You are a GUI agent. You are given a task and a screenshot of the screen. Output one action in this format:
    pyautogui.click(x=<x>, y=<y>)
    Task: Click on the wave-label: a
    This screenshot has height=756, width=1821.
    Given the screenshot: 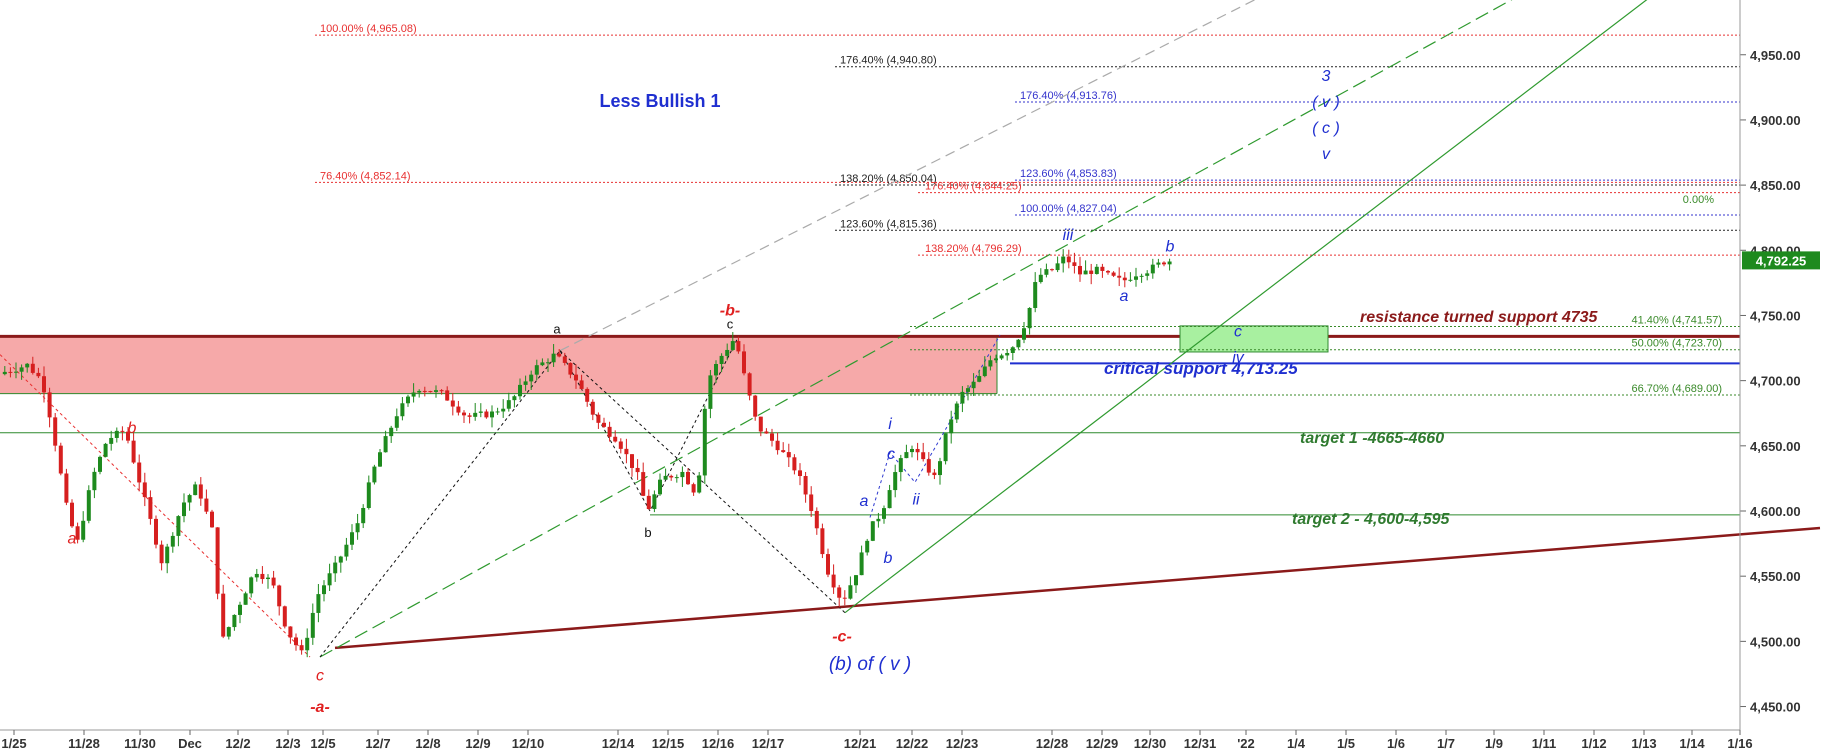 What is the action you would take?
    pyautogui.click(x=557, y=329)
    